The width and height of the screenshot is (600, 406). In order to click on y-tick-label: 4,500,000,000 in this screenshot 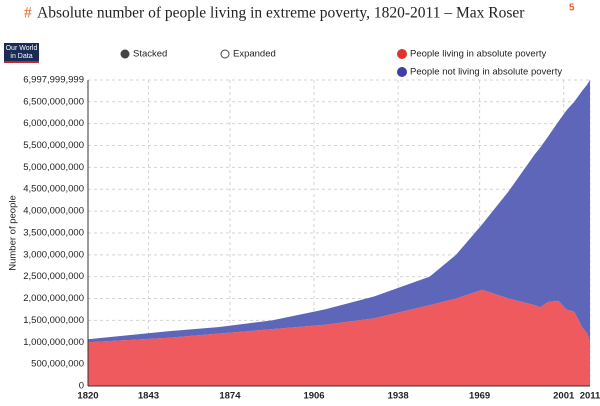, I will do `click(53, 189)`.